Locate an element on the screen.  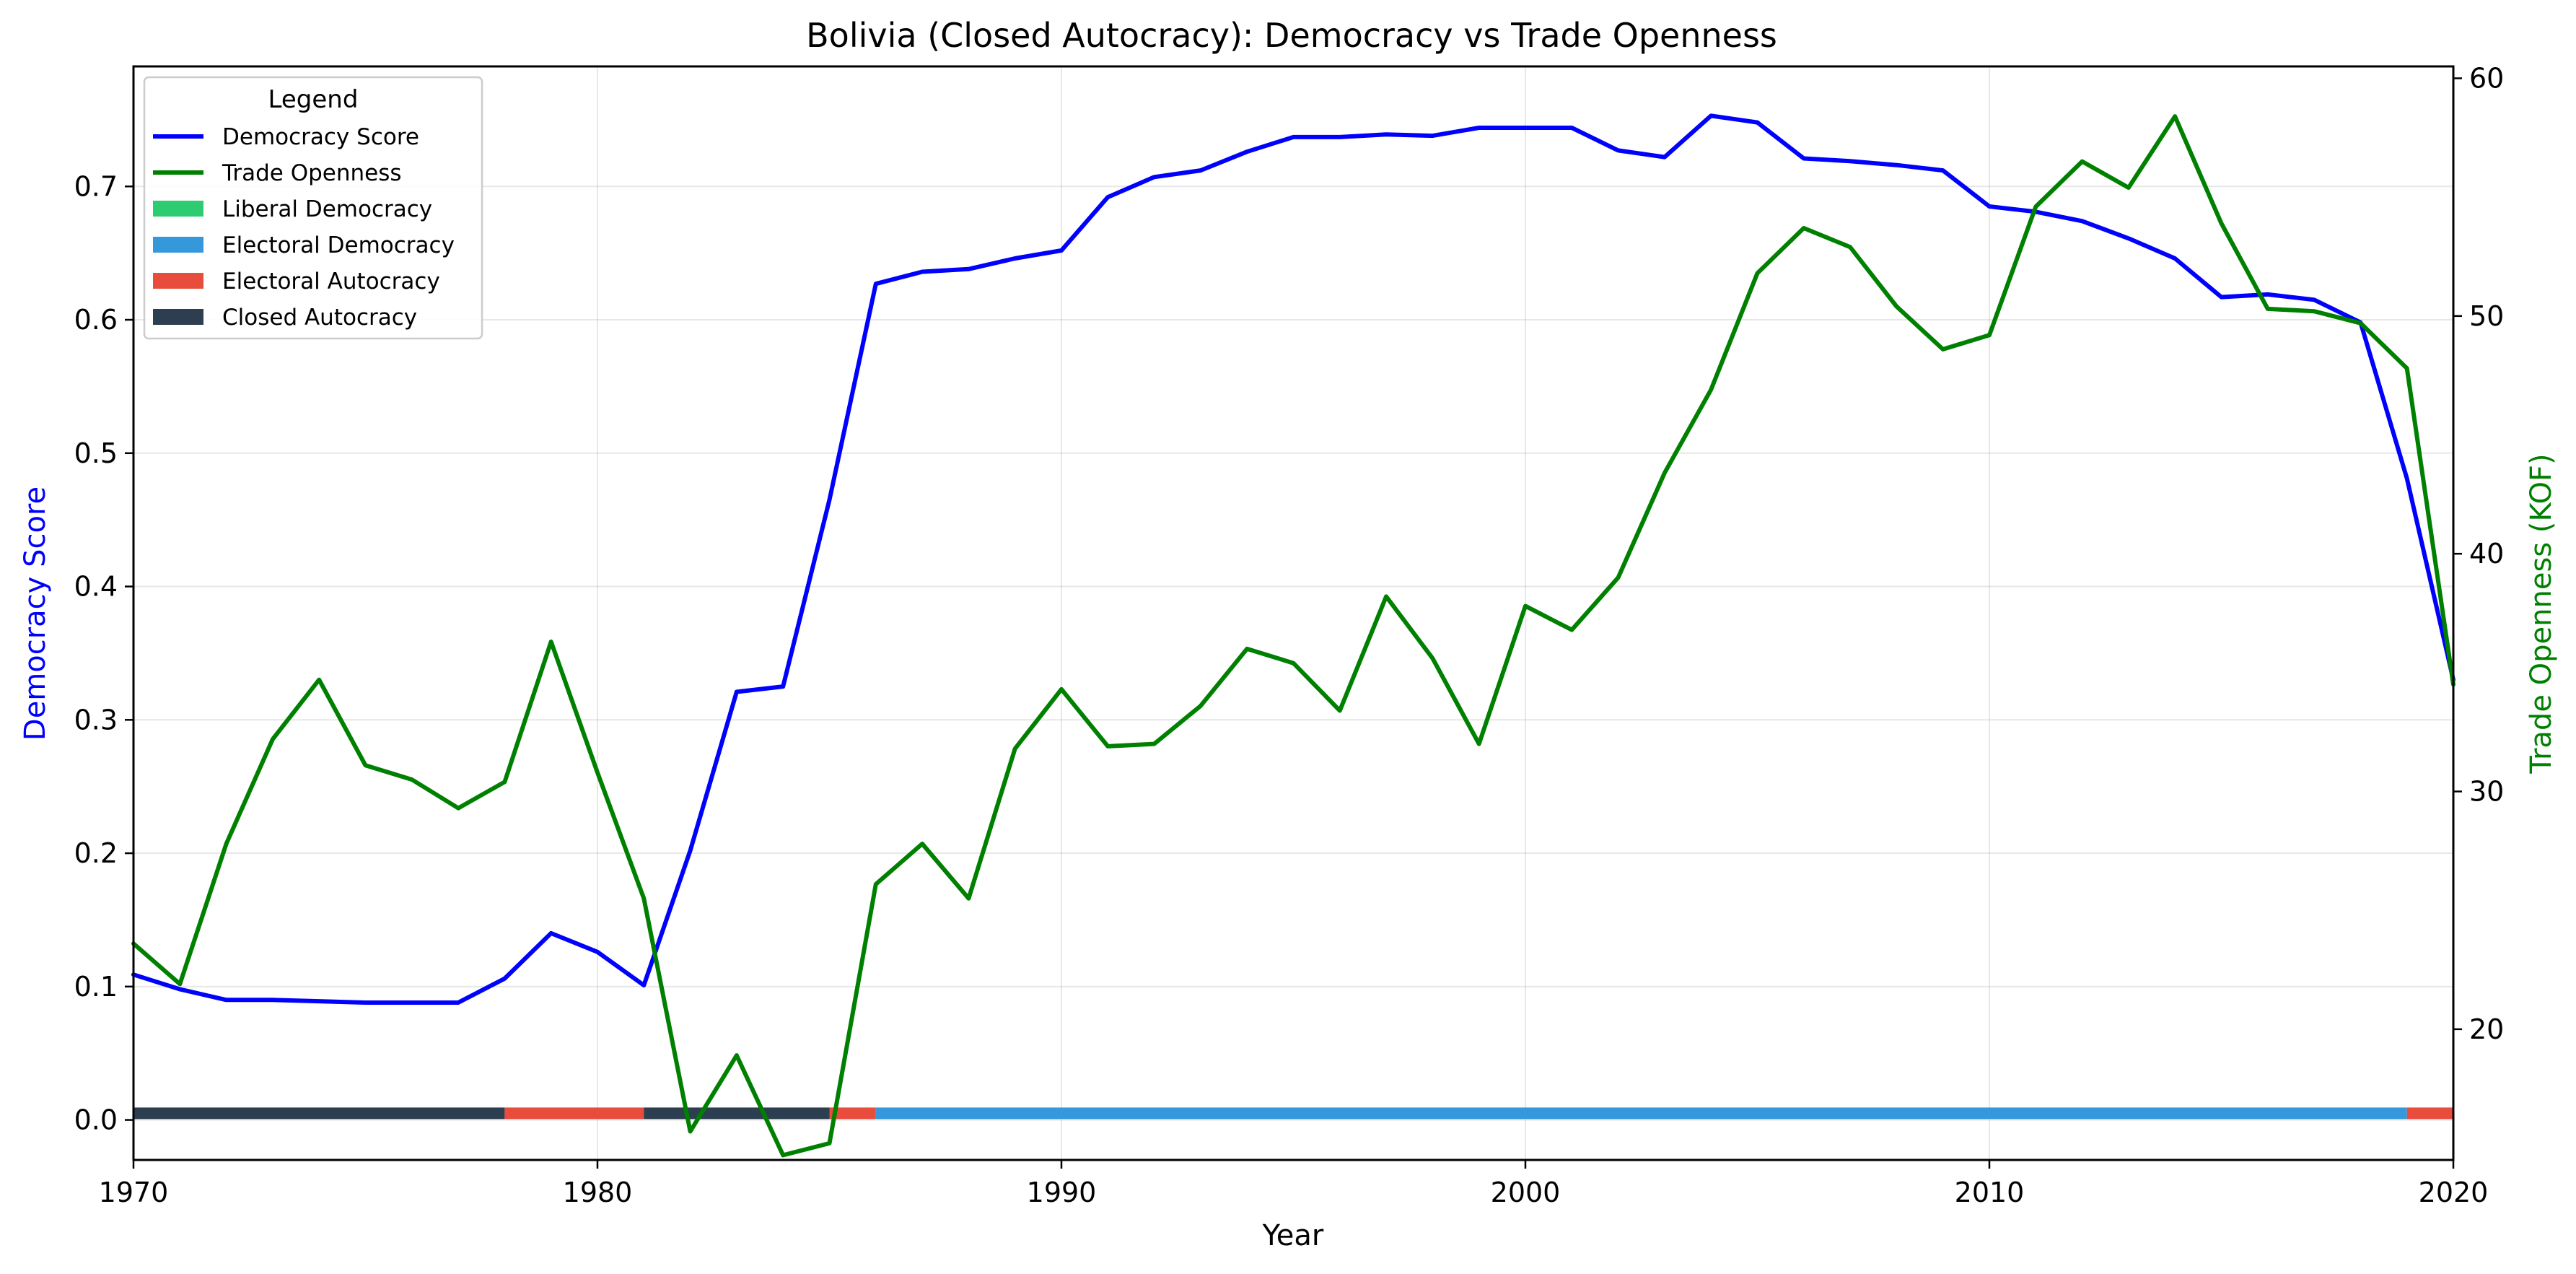
x-tick-label: 1970 is located at coordinates (134, 1192).